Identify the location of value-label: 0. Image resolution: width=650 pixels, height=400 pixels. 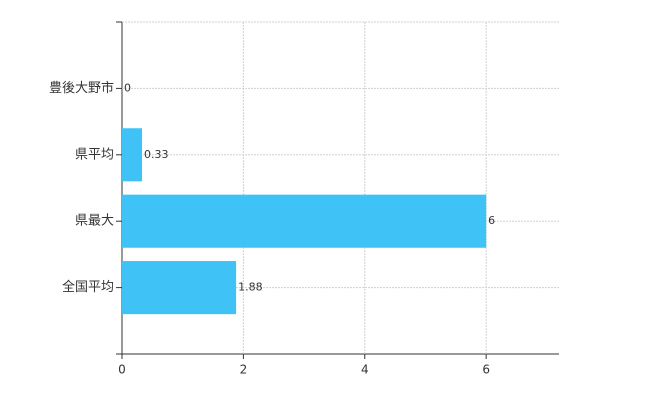
(127, 87).